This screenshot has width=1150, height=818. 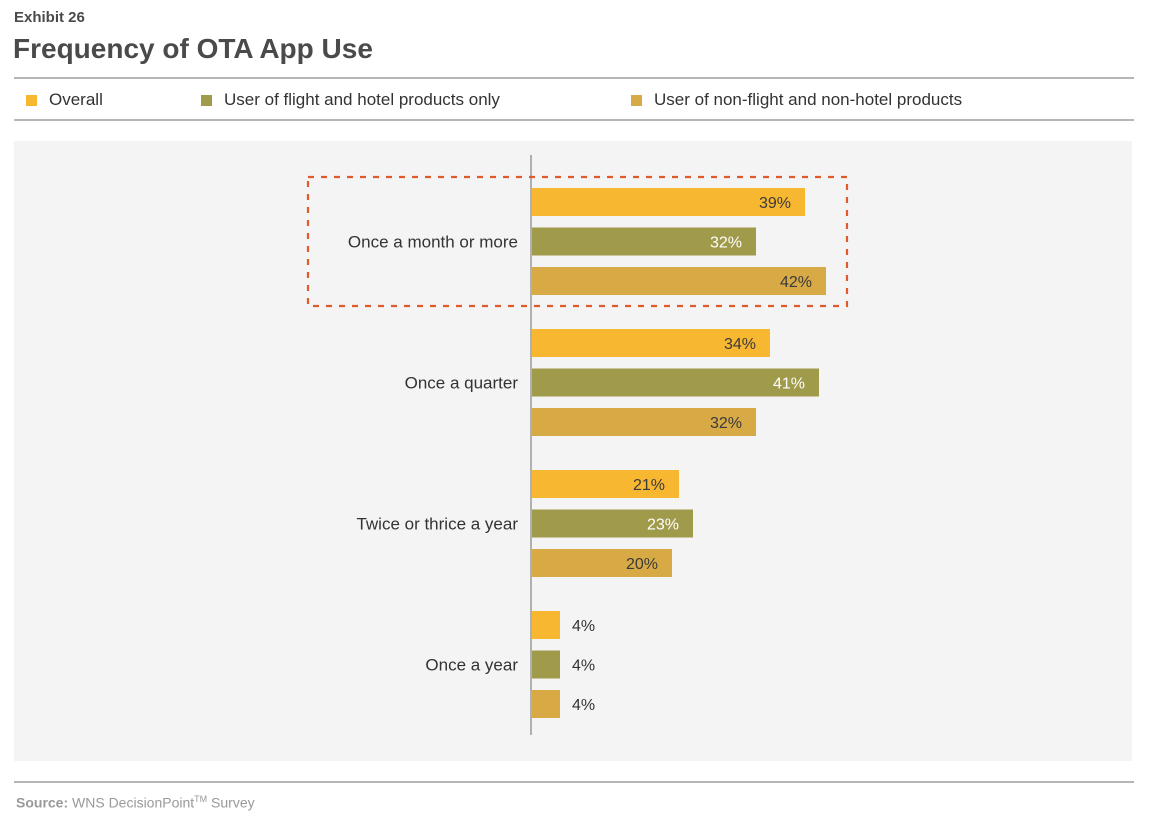 I want to click on bar-value-label: 42%, so click(x=796, y=282).